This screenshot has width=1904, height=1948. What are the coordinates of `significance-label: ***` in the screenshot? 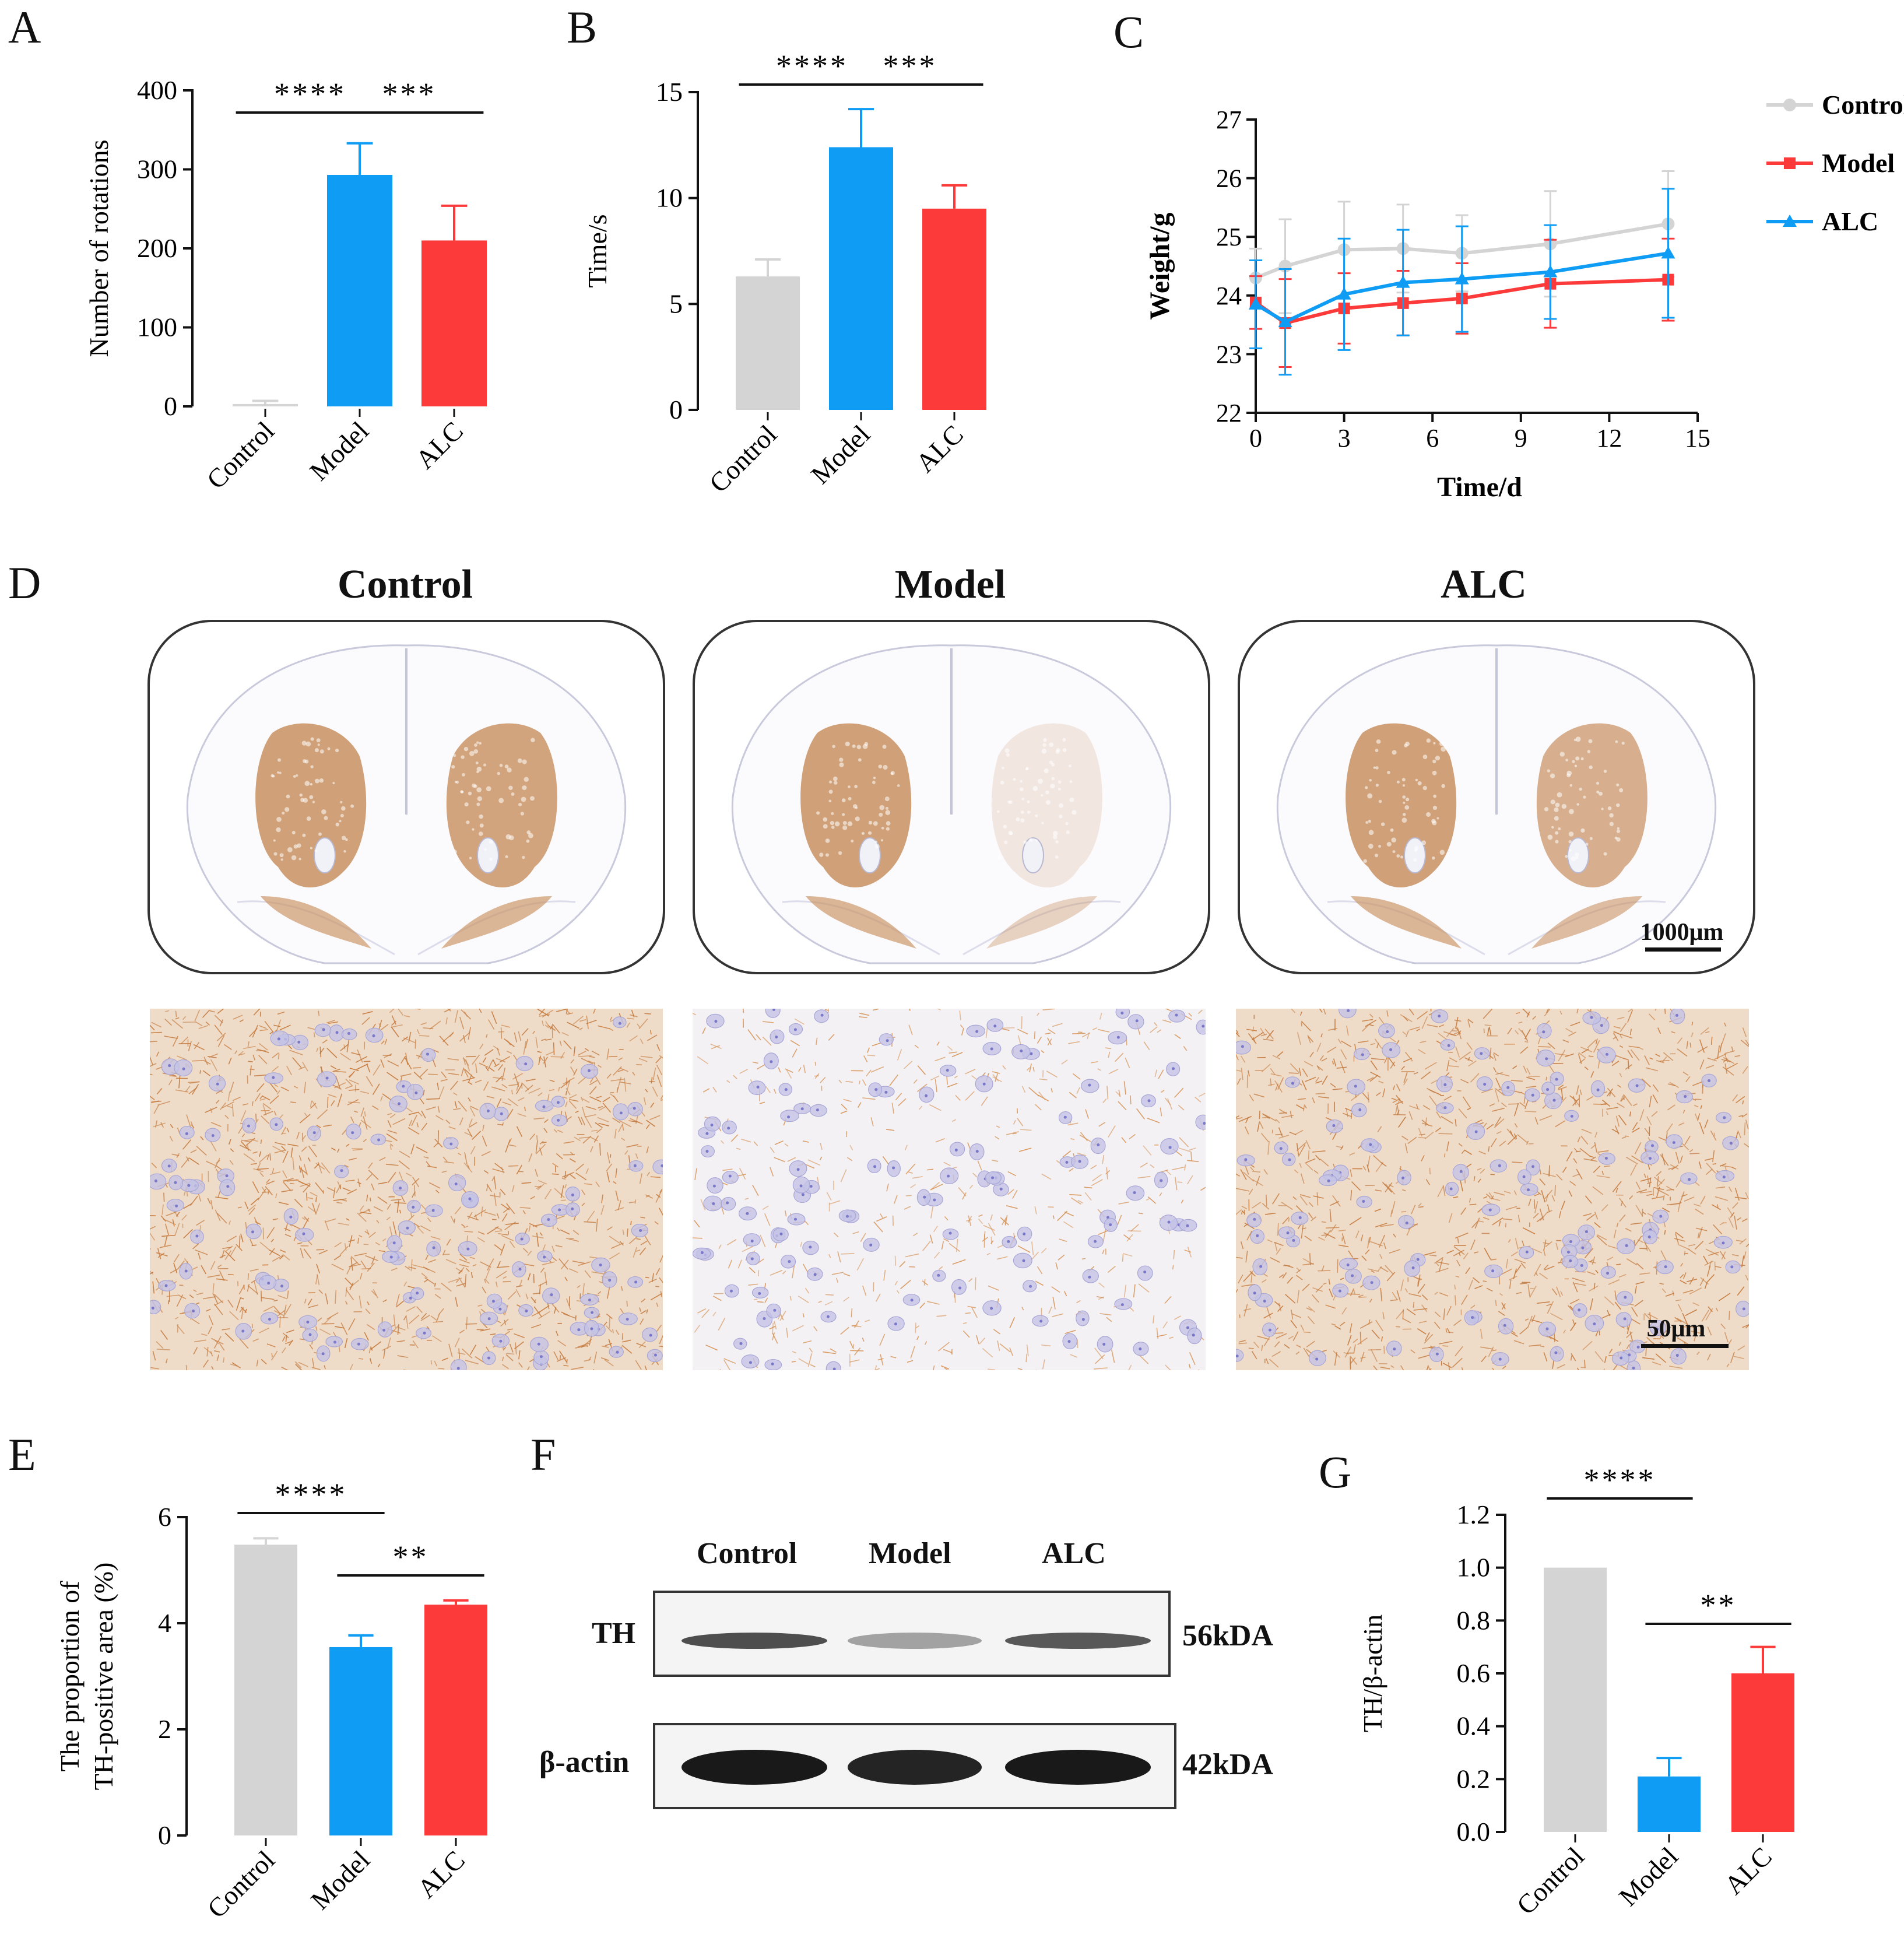 It's located at (409, 93).